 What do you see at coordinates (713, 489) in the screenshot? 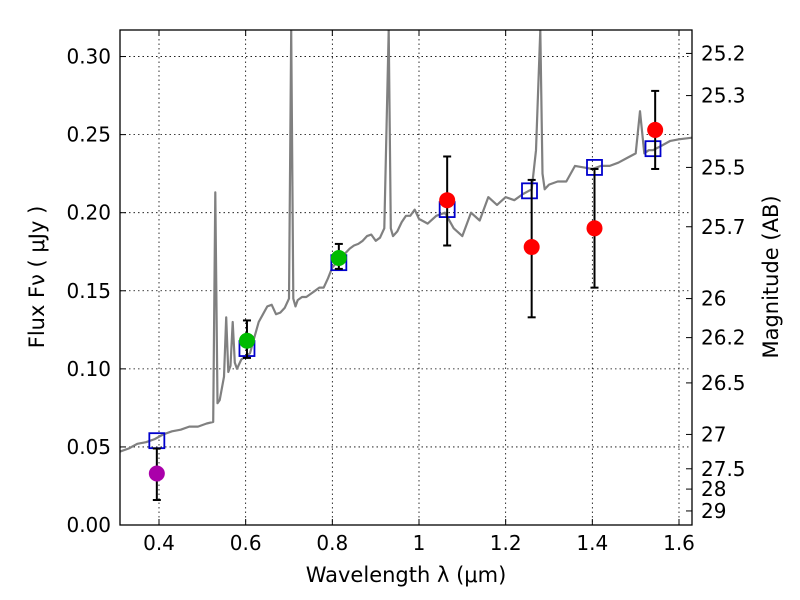
I see `magnitude-tick-label: 28` at bounding box center [713, 489].